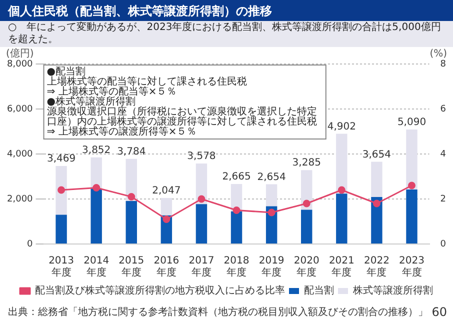  What do you see at coordinates (271, 177) in the screenshot?
I see `total-label: 2,654` at bounding box center [271, 177].